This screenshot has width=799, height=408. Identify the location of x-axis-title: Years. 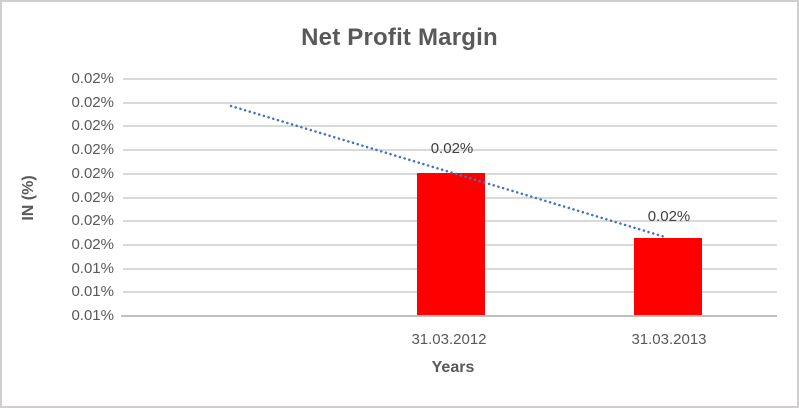
(453, 367).